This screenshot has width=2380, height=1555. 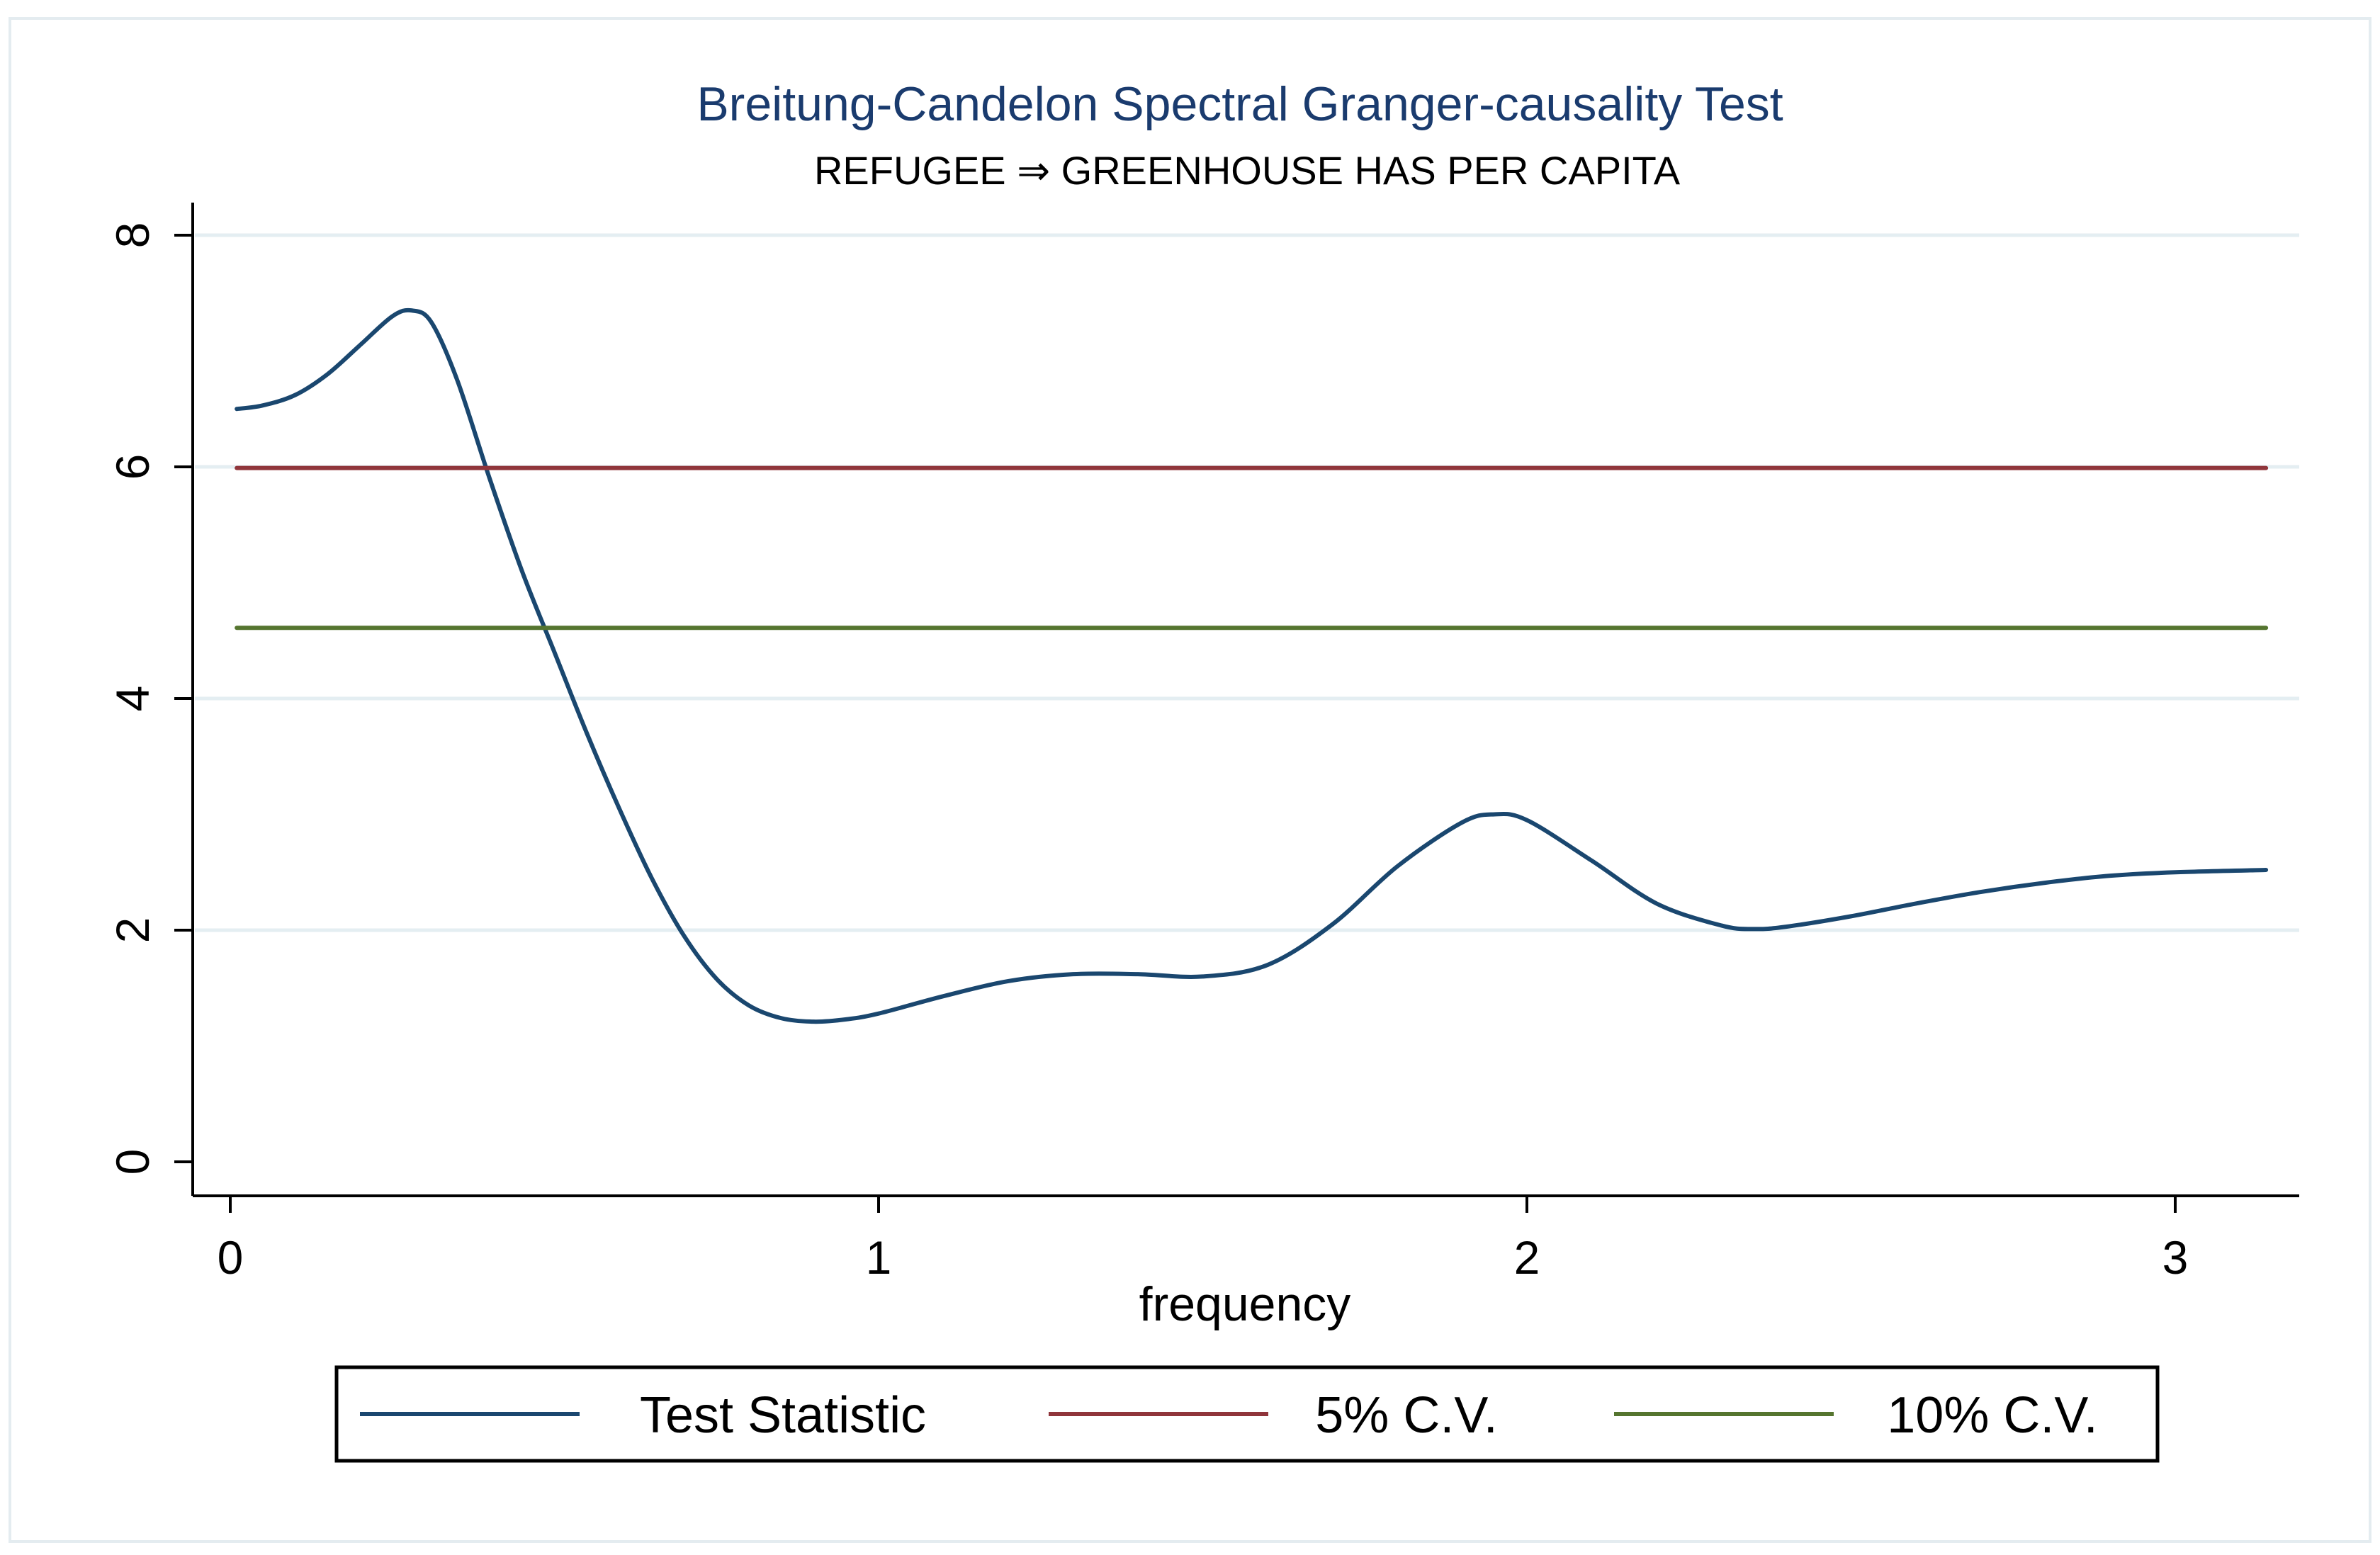 What do you see at coordinates (879, 1257) in the screenshot?
I see `x-tick-label-1: 1` at bounding box center [879, 1257].